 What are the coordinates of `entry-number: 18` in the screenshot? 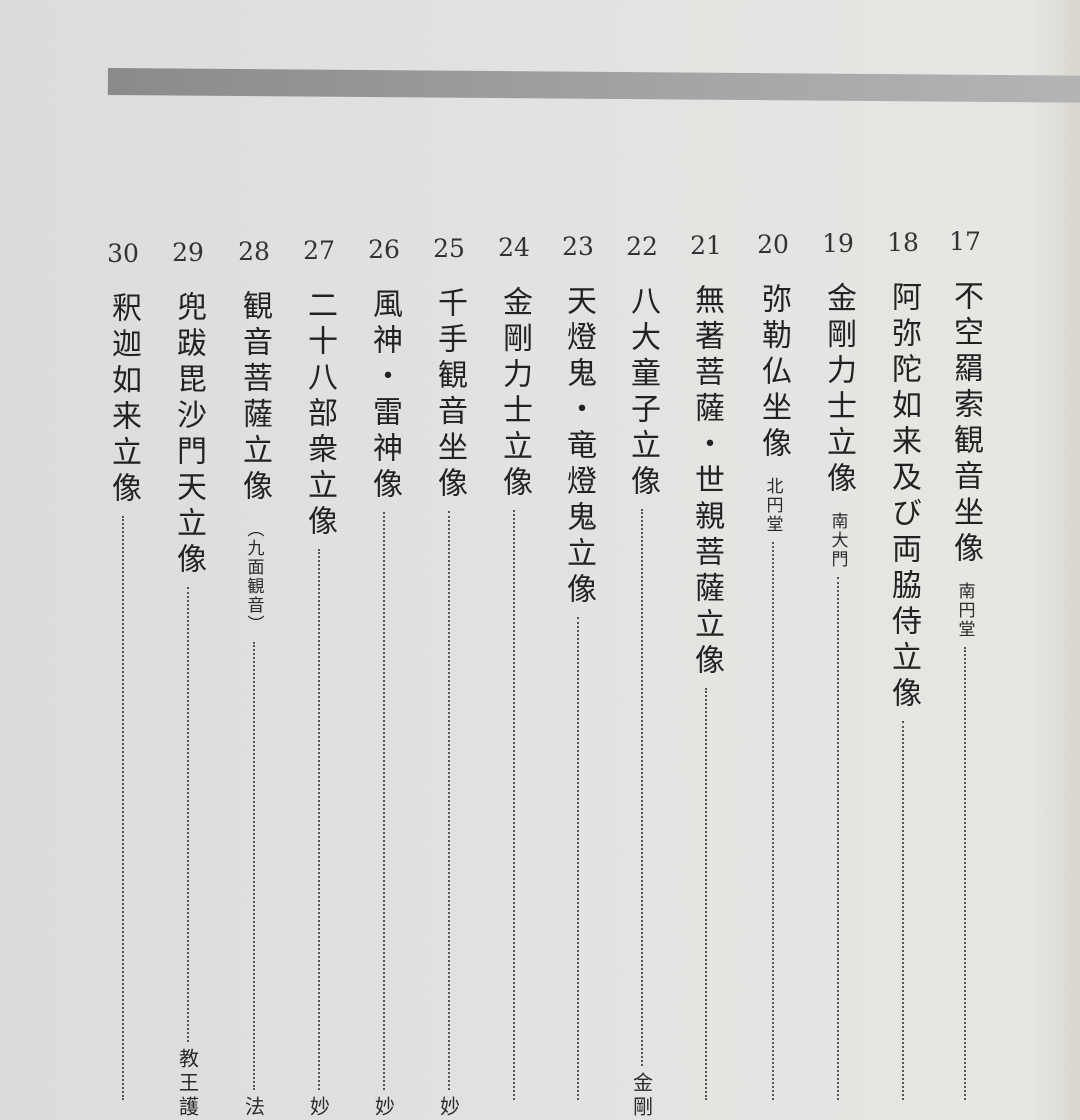 It's located at (903, 243).